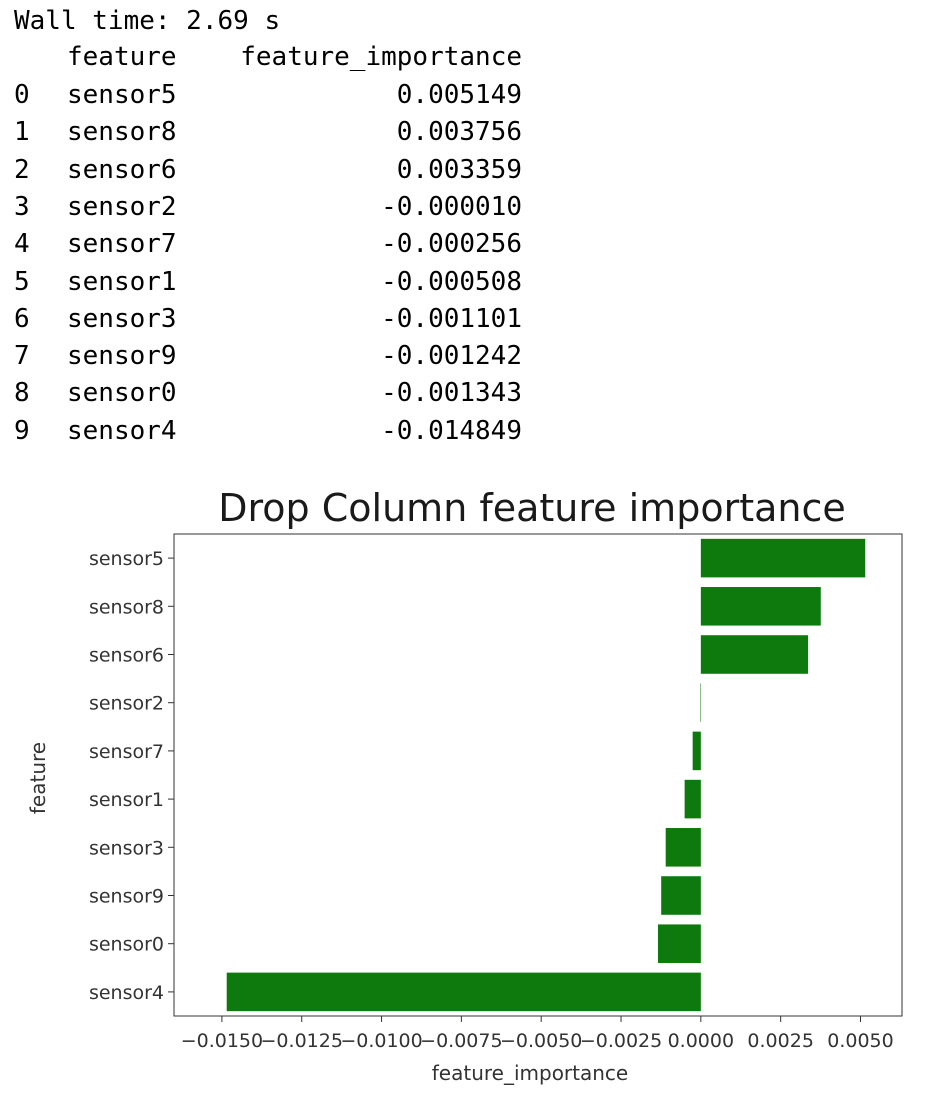  Describe the element at coordinates (541, 1041) in the screenshot. I see `x-tick-label: −0.0050` at that location.